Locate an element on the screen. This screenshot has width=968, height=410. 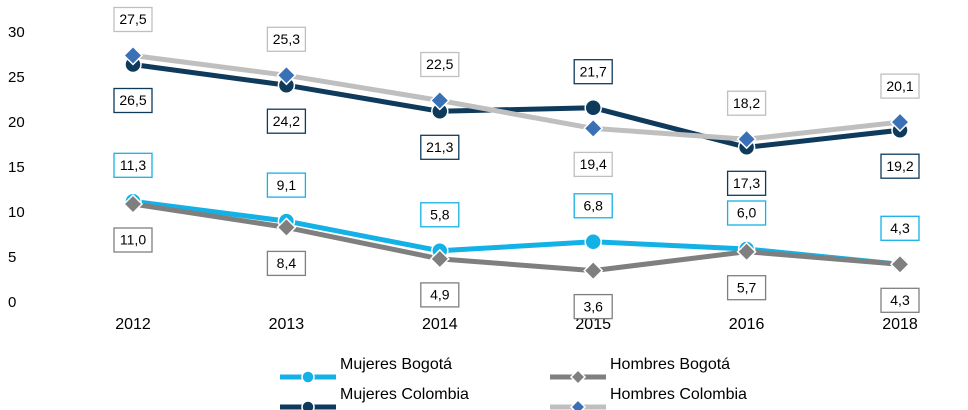
data-label: 11,0 is located at coordinates (133, 240).